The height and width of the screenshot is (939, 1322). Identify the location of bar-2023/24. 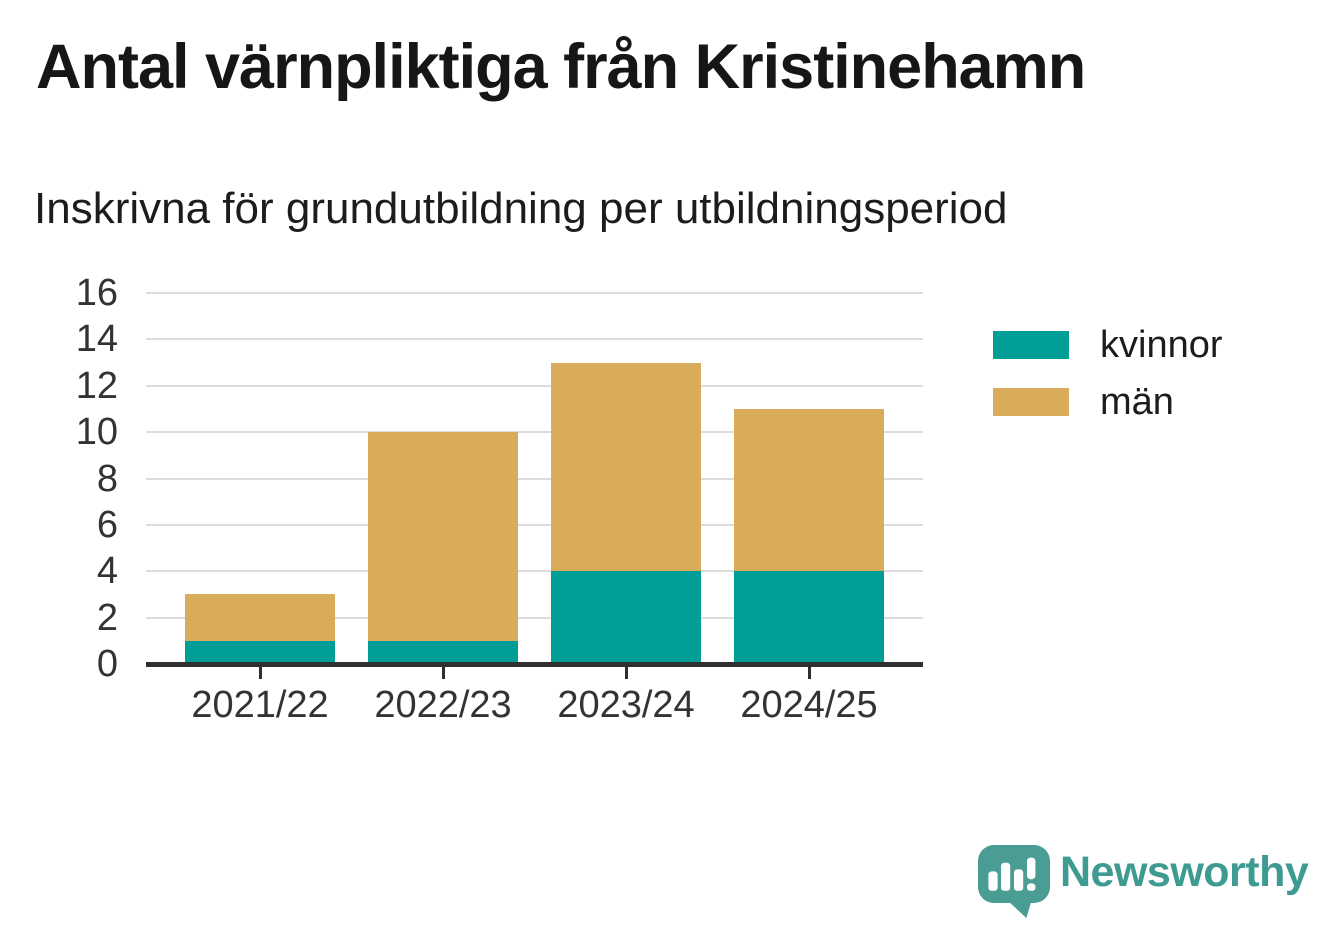
(626, 513).